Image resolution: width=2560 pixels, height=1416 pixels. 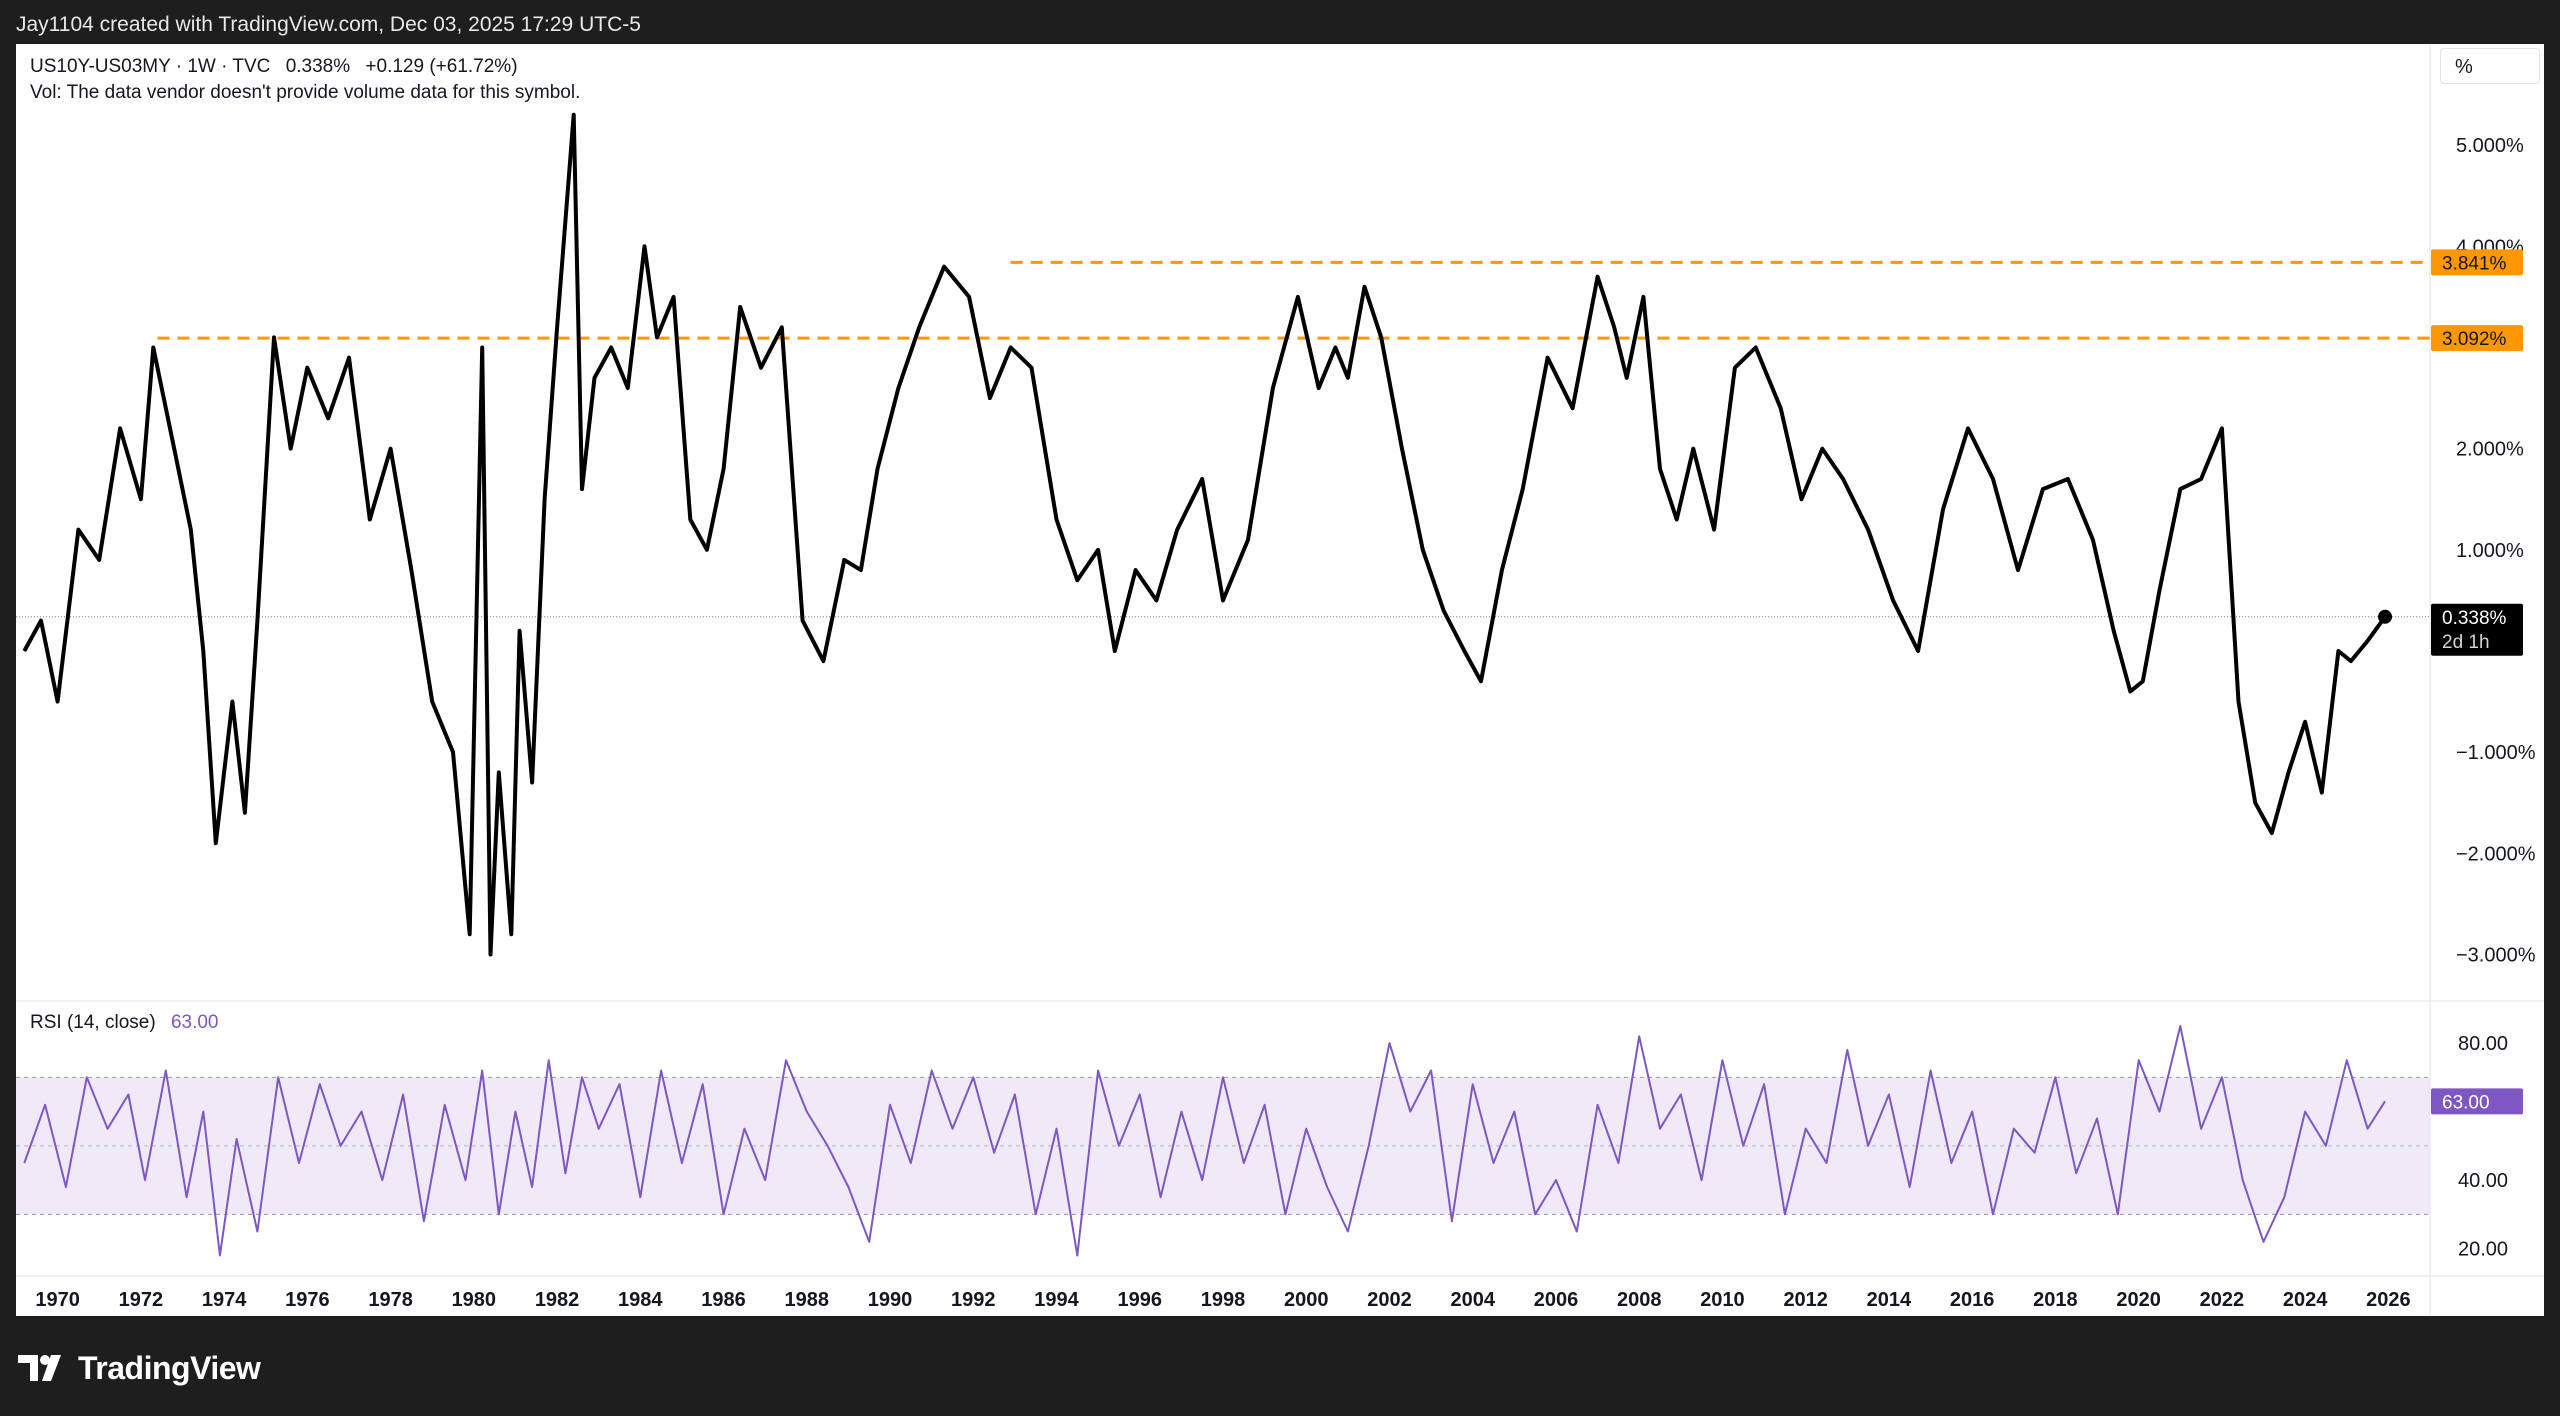 What do you see at coordinates (723, 1300) in the screenshot?
I see `time-axis-tick: 1986` at bounding box center [723, 1300].